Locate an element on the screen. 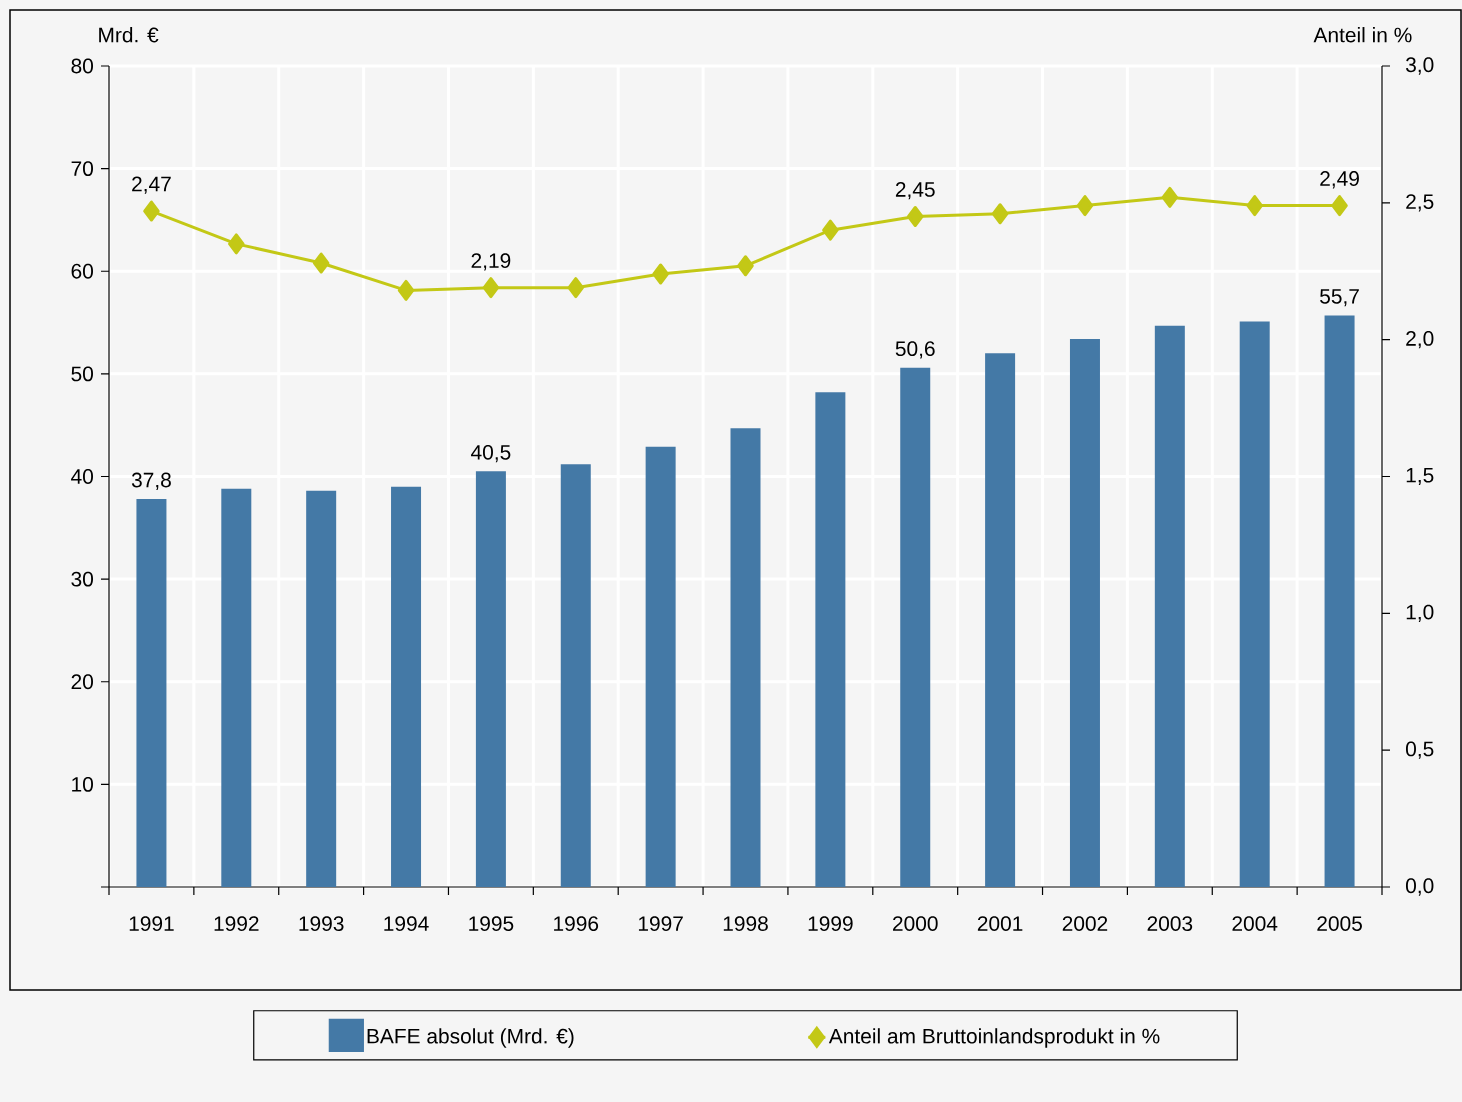 The height and width of the screenshot is (1102, 1462). y-tick-label: 70 is located at coordinates (82, 169).